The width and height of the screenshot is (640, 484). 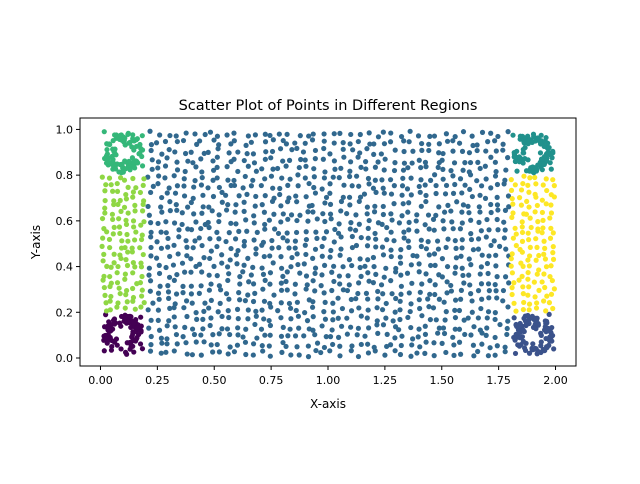 I want to click on scatter-point-bottom-left, so click(x=141, y=317).